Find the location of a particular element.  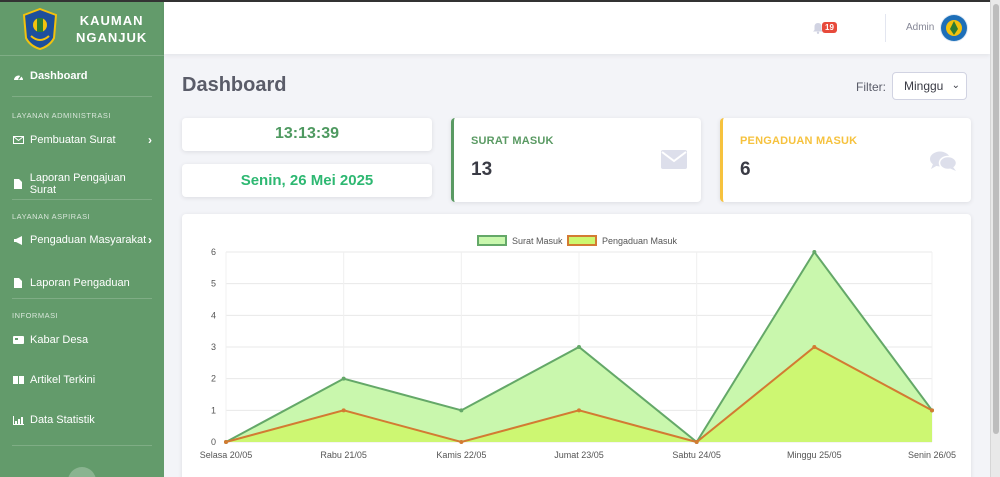

newspaper-icon is located at coordinates (18, 340).